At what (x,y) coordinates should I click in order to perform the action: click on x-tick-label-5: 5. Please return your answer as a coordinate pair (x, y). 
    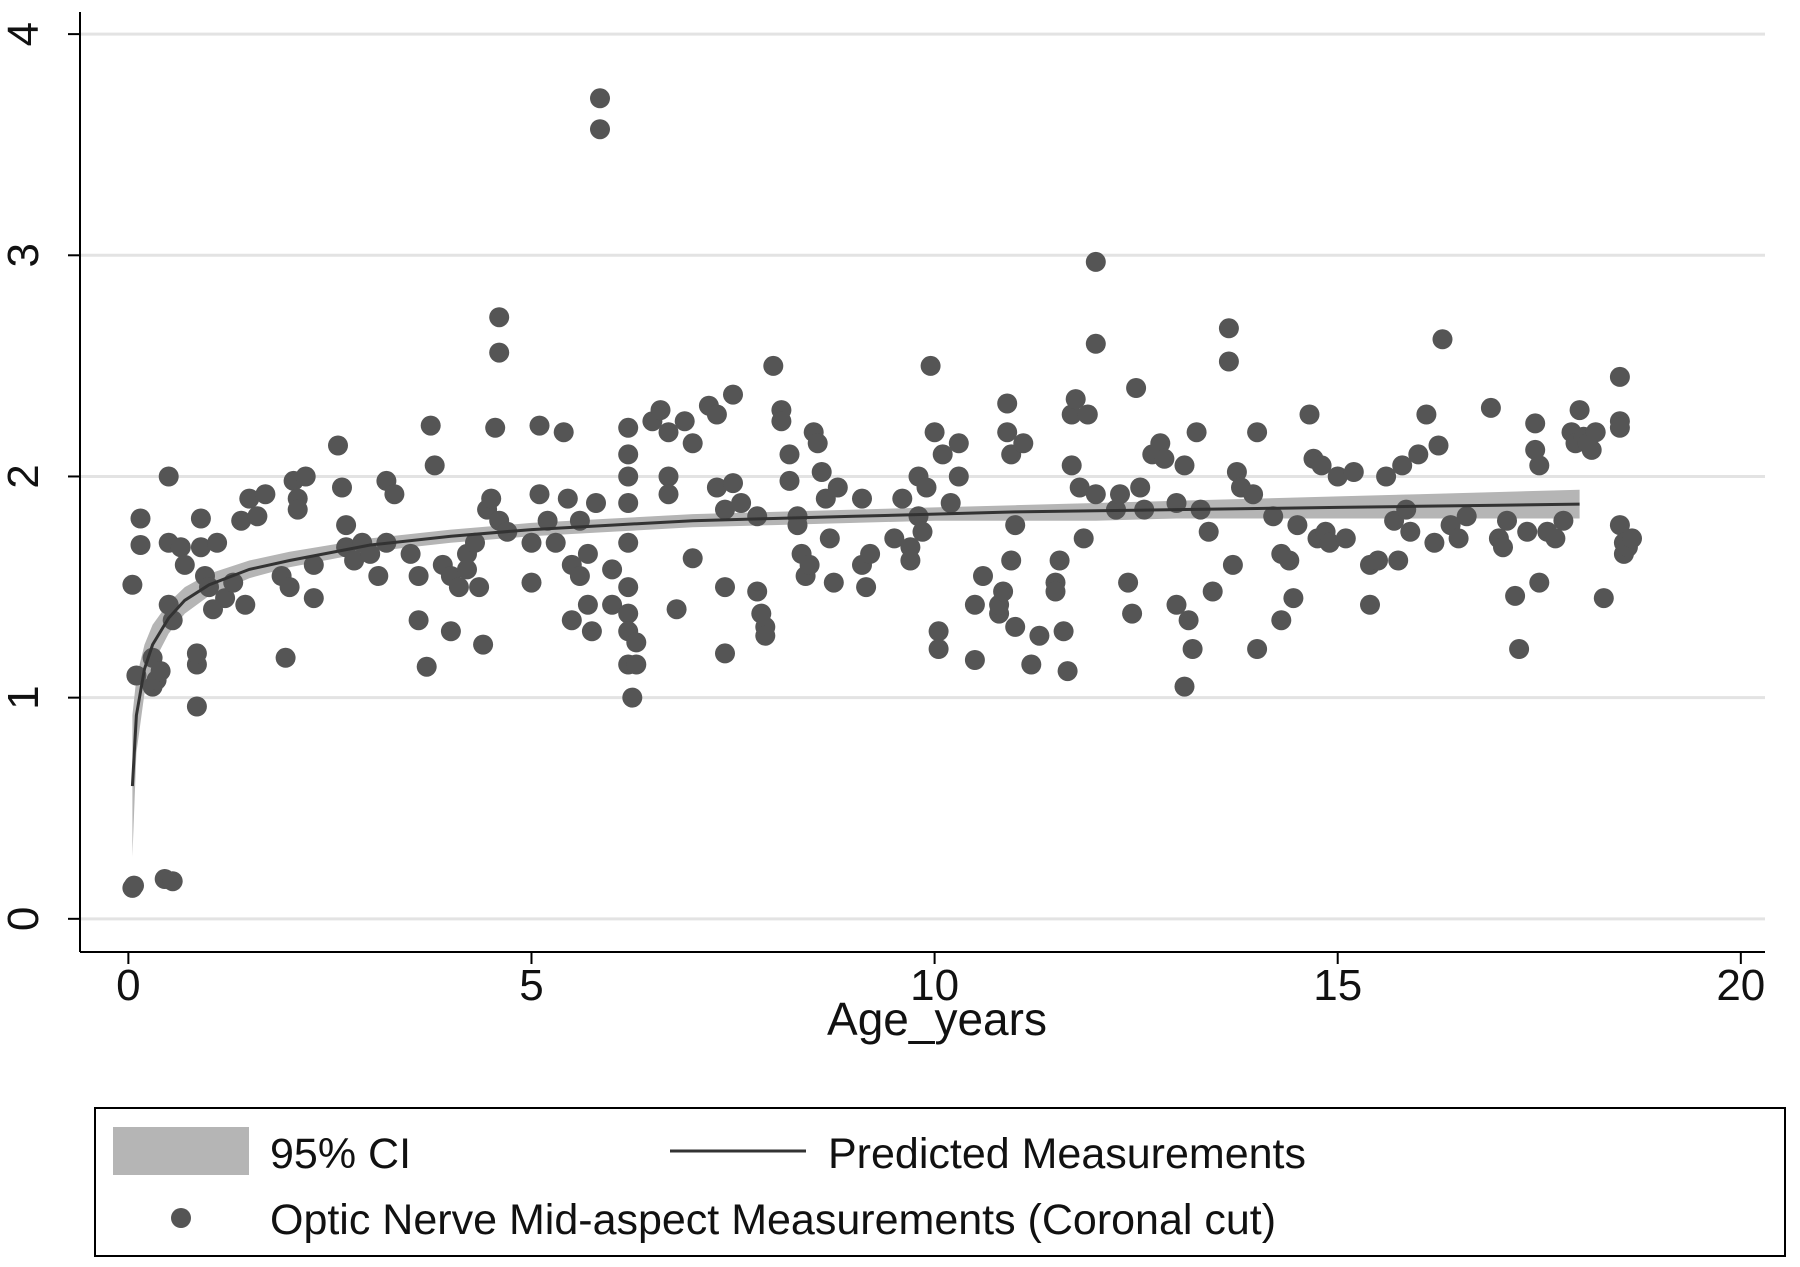
    Looking at the image, I should click on (531, 985).